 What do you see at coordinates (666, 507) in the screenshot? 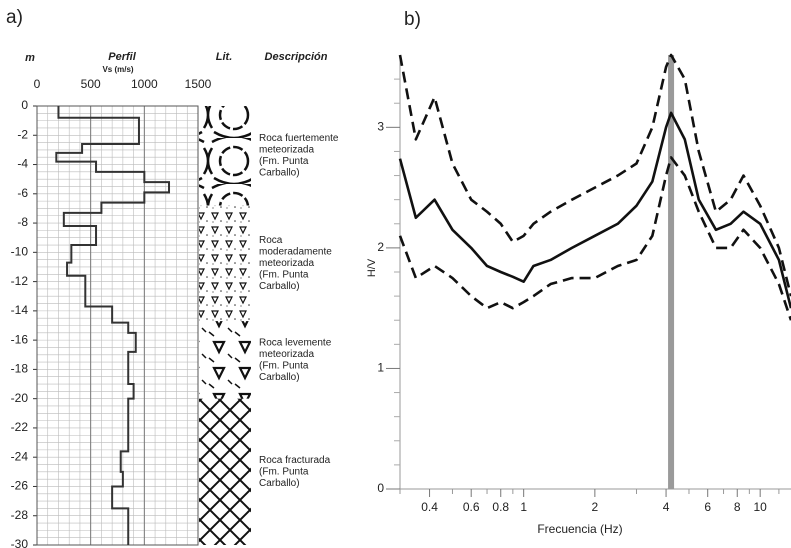
I see `x-tick-label: 4` at bounding box center [666, 507].